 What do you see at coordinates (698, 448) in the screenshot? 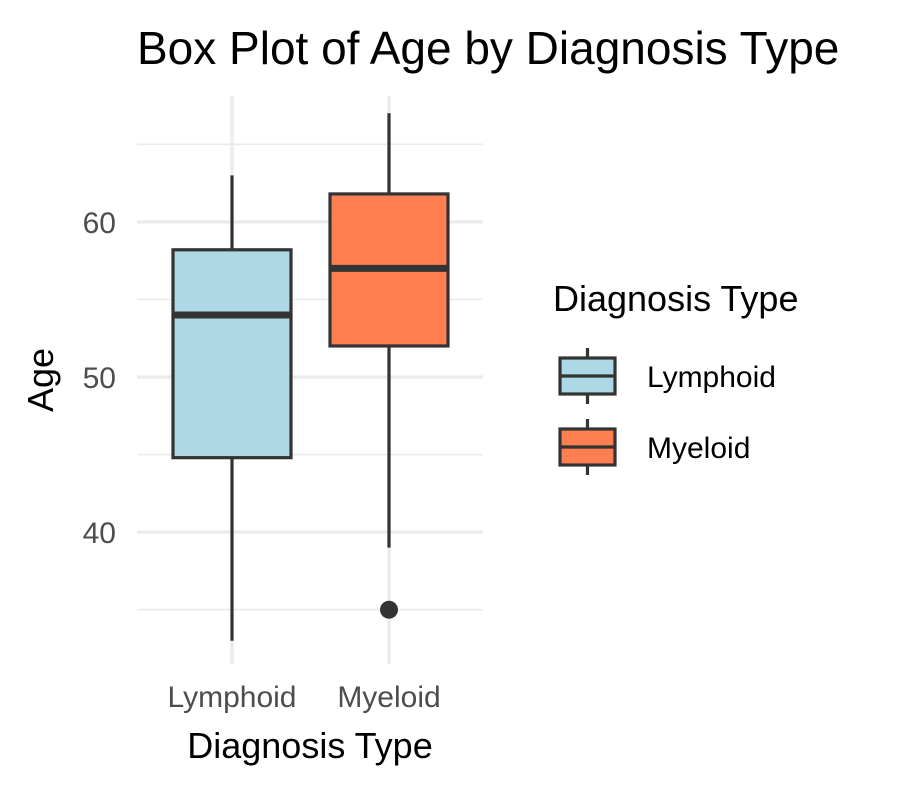
I see `legend-label: Myeloid` at bounding box center [698, 448].